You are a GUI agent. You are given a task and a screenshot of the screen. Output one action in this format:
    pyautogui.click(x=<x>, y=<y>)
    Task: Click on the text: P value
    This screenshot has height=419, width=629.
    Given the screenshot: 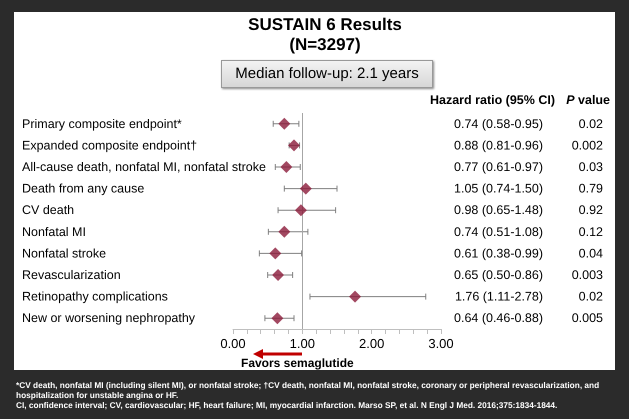 What is the action you would take?
    pyautogui.click(x=588, y=100)
    